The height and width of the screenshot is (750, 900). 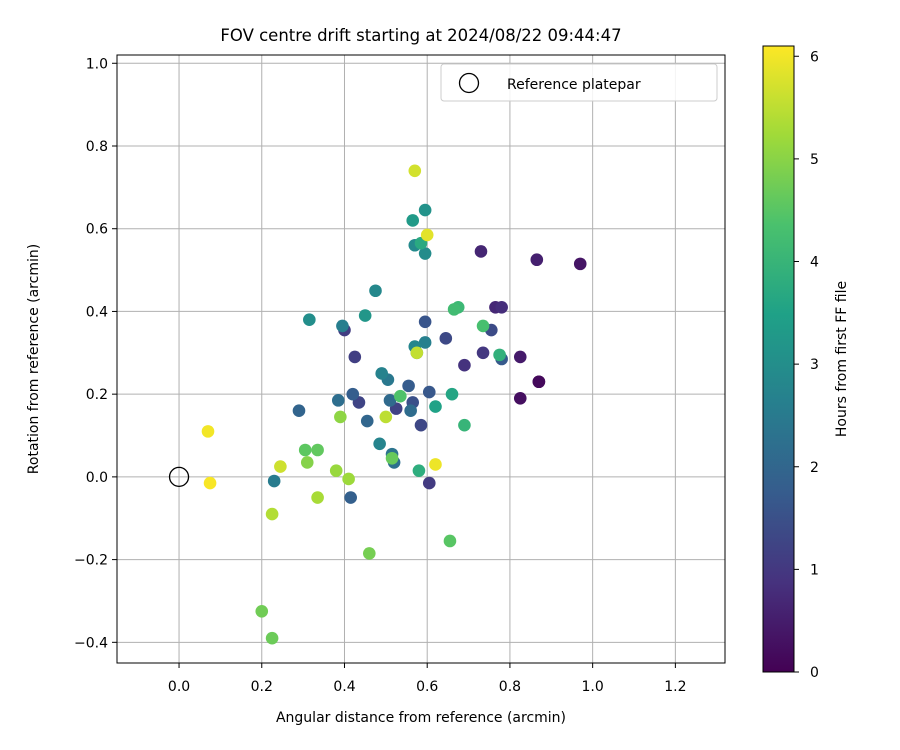 What do you see at coordinates (97, 312) in the screenshot?
I see `y-tick-label: 0.4` at bounding box center [97, 312].